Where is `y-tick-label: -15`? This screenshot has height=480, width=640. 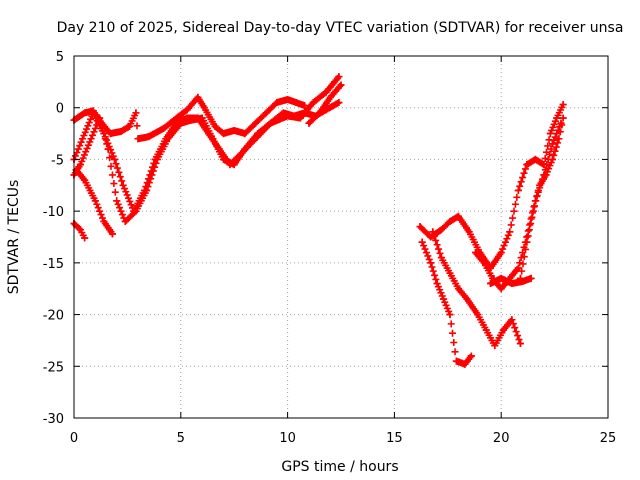 y-tick-label: -15 is located at coordinates (53, 264).